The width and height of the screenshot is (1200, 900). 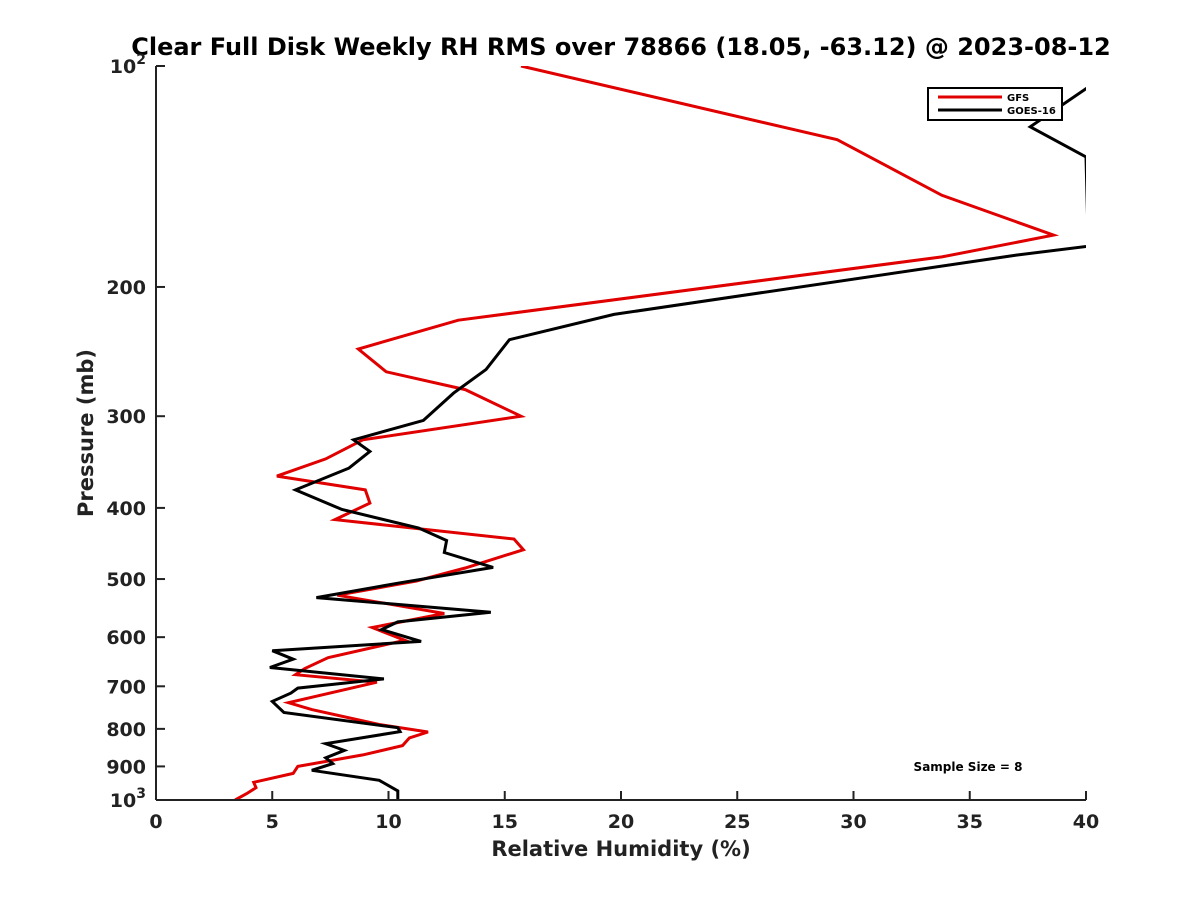 What do you see at coordinates (155, 822) in the screenshot?
I see `x-tick-label: 0` at bounding box center [155, 822].